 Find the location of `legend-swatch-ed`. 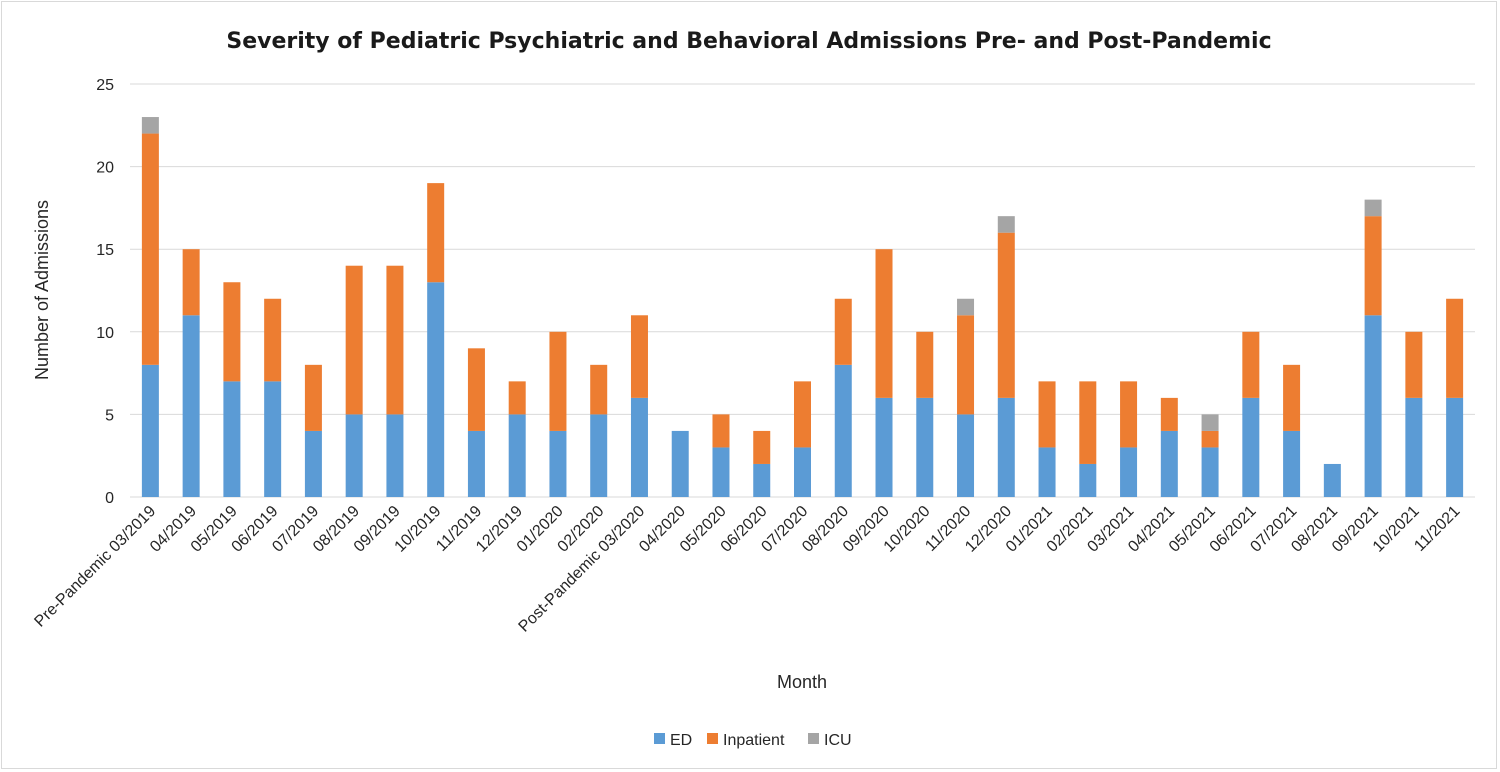

legend-swatch-ed is located at coordinates (659, 738).